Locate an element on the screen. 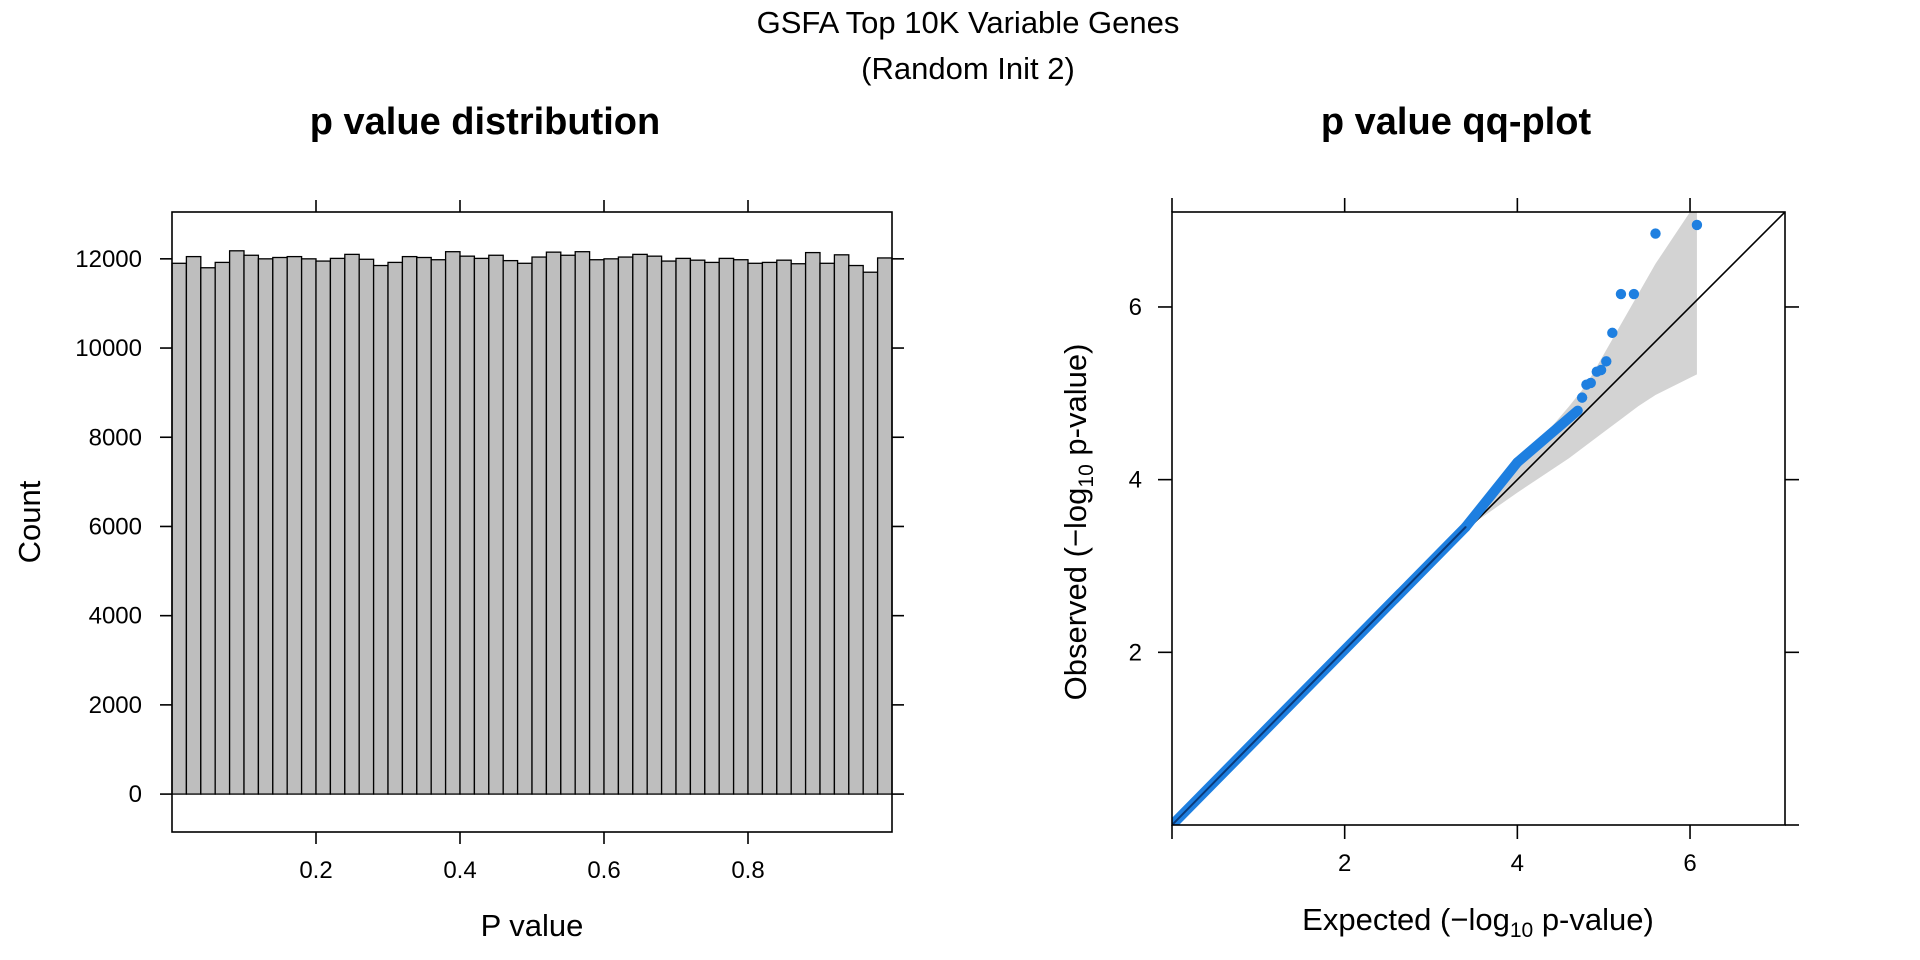 The image size is (1920, 960). qq-y-axis-label: Observed (−log10 p-value) is located at coordinates (1078, 522).